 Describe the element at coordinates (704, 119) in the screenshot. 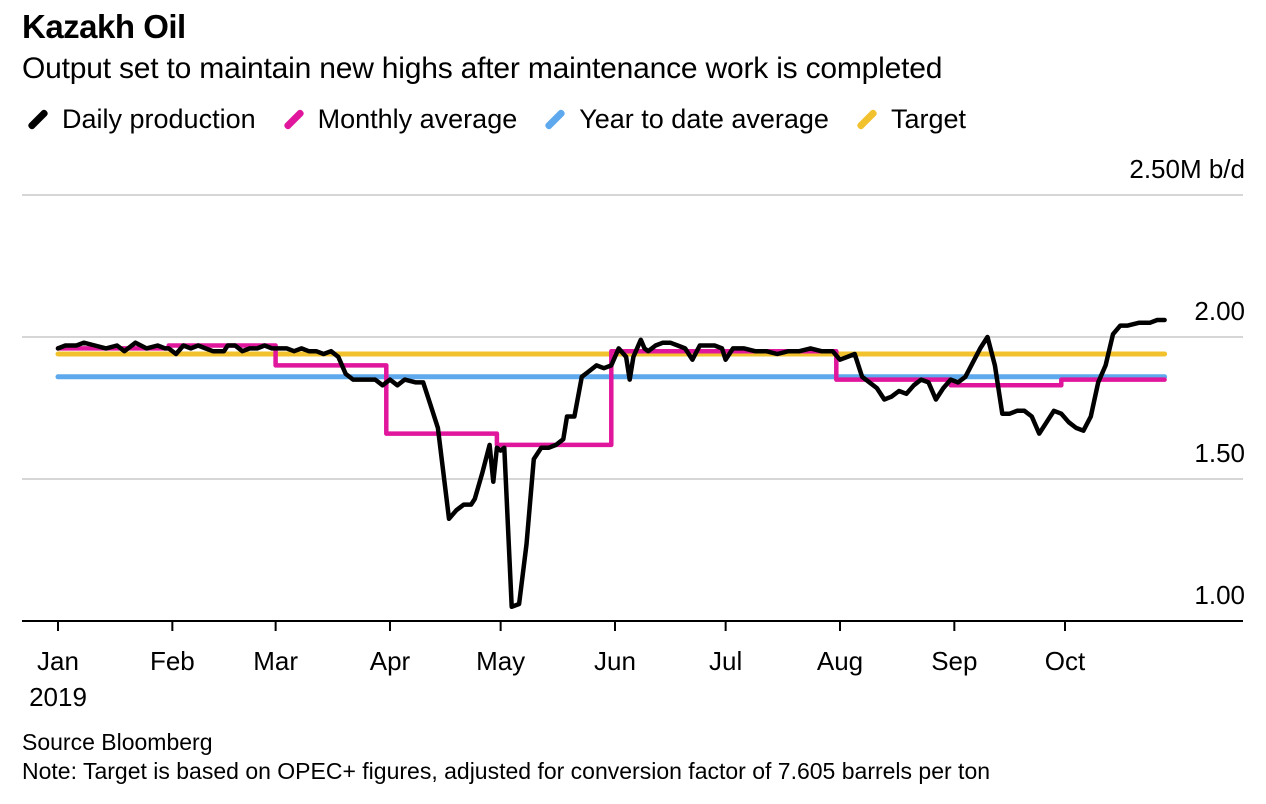

I see `legend-label-ytd-average: Year to date average` at that location.